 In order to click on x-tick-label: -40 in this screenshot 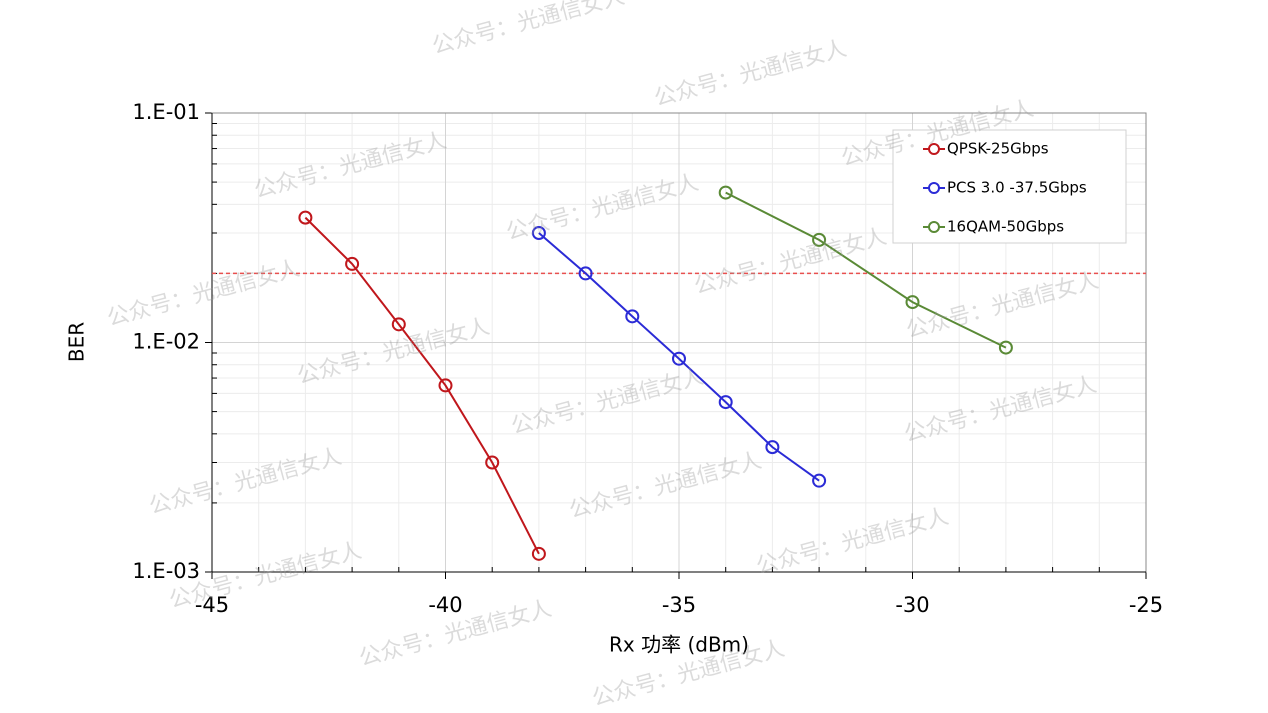, I will do `click(445, 605)`.